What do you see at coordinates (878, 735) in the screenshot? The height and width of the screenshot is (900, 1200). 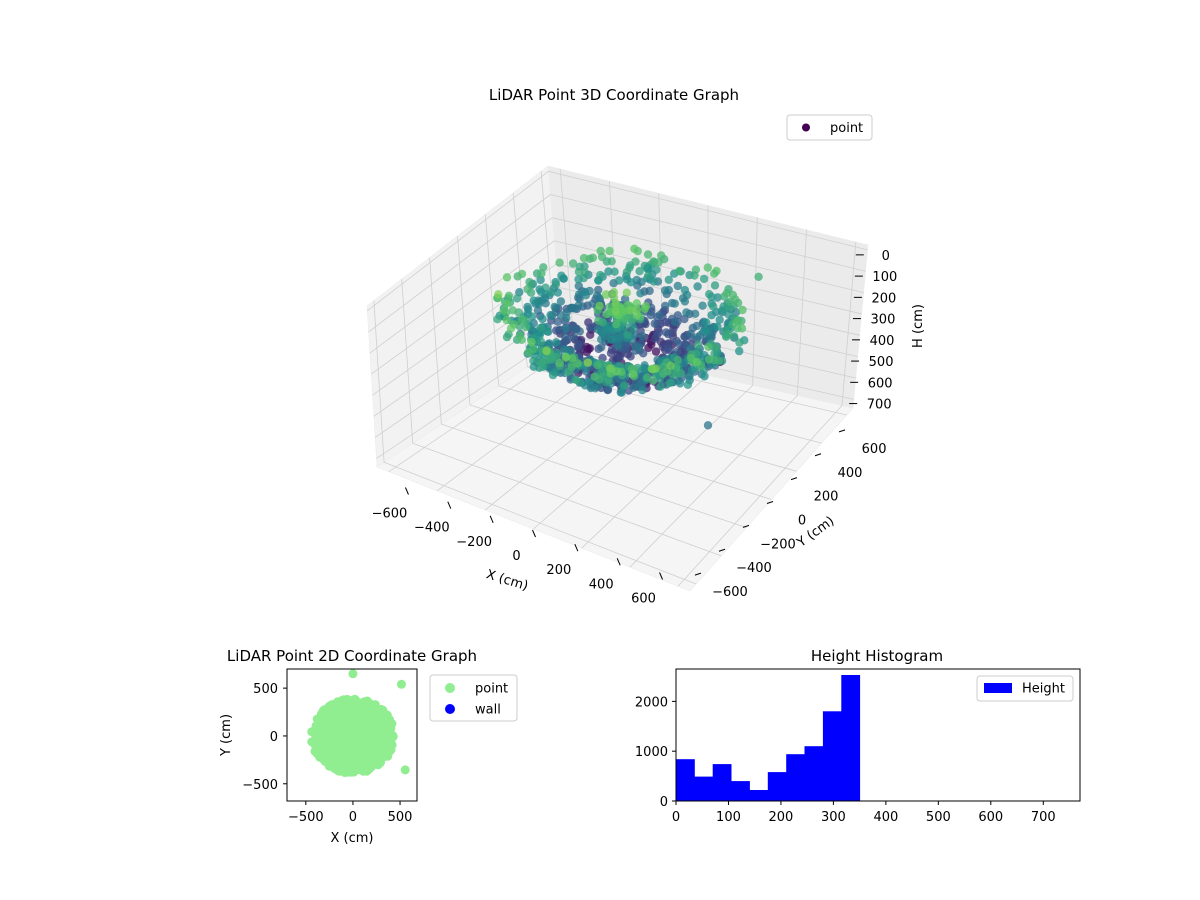 I see `chart-hist-frame` at bounding box center [878, 735].